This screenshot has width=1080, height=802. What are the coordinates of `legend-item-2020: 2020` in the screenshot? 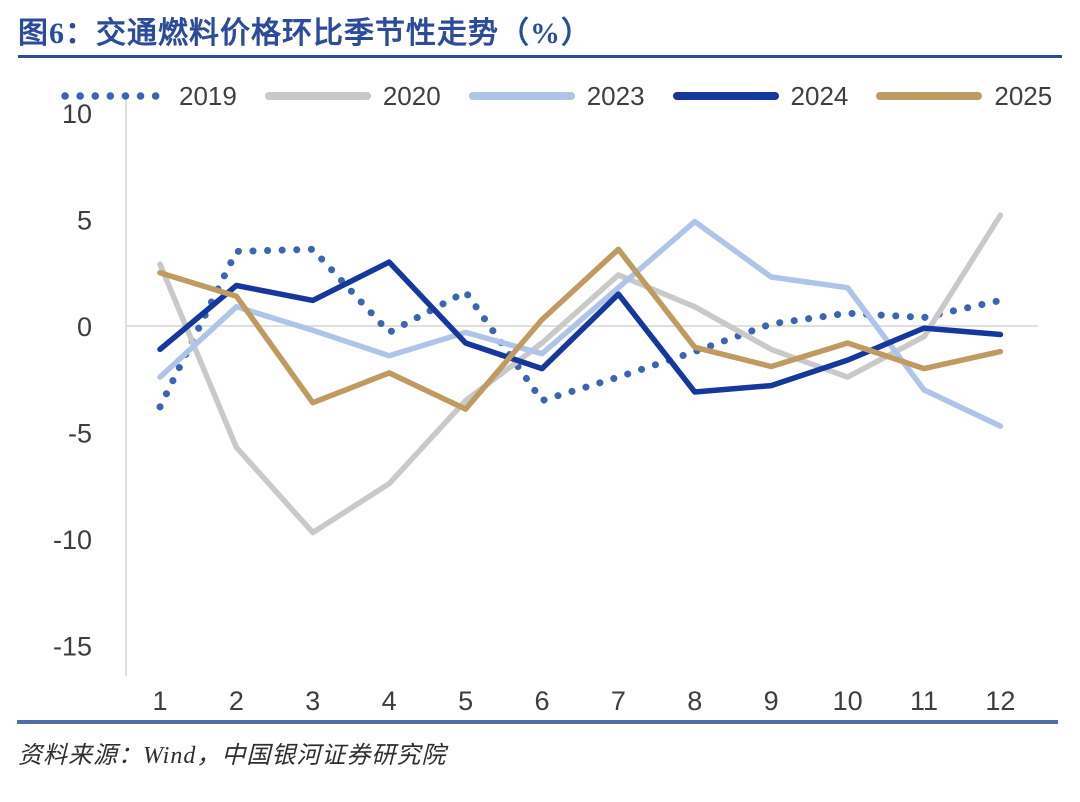 It's located at (352, 96).